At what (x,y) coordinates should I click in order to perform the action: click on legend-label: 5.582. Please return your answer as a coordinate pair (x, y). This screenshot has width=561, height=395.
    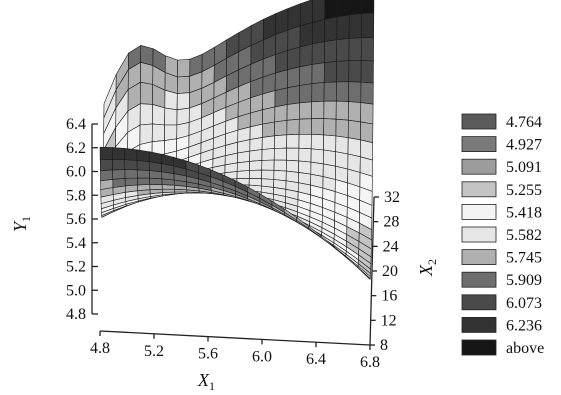
    Looking at the image, I should click on (524, 235).